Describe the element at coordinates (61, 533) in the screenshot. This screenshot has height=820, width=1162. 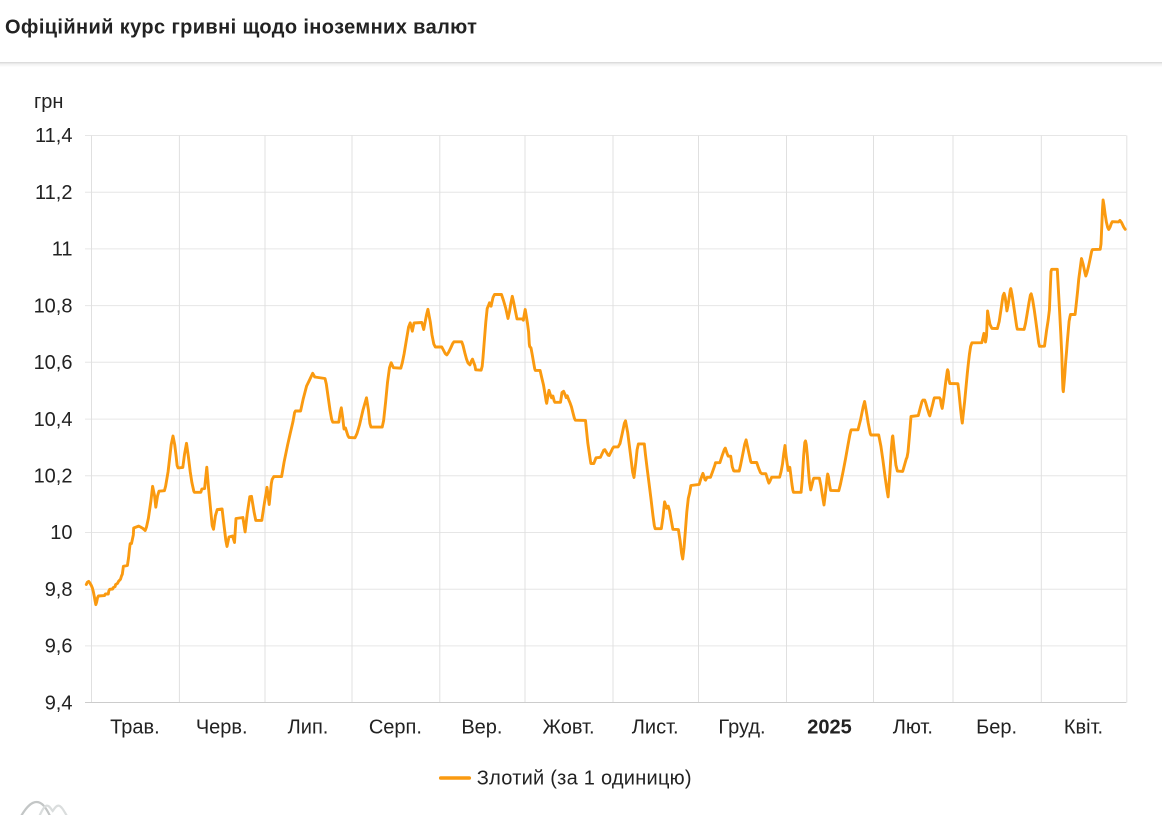
I see `svg-text: 10` at that location.